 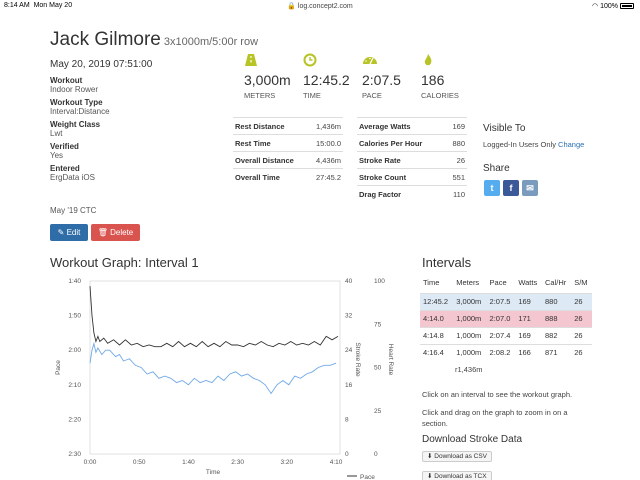 I want to click on column-header: Cal/Hr, so click(x=556, y=283).